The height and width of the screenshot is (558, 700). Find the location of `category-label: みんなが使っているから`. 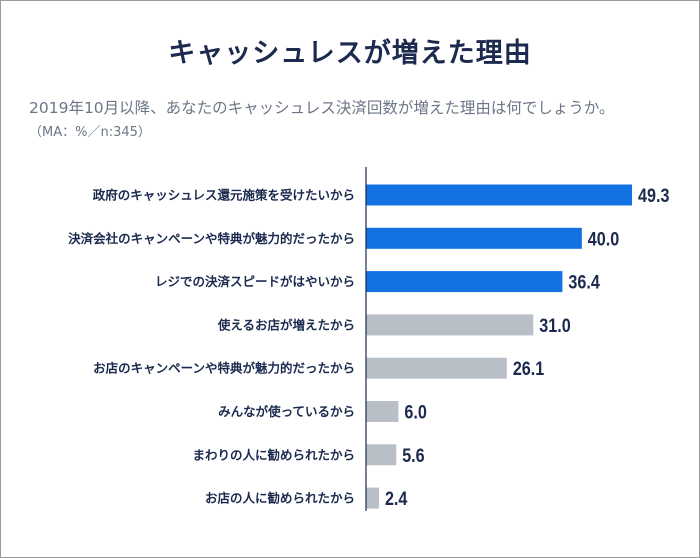

category-label: みんなが使っているから is located at coordinates (286, 411).